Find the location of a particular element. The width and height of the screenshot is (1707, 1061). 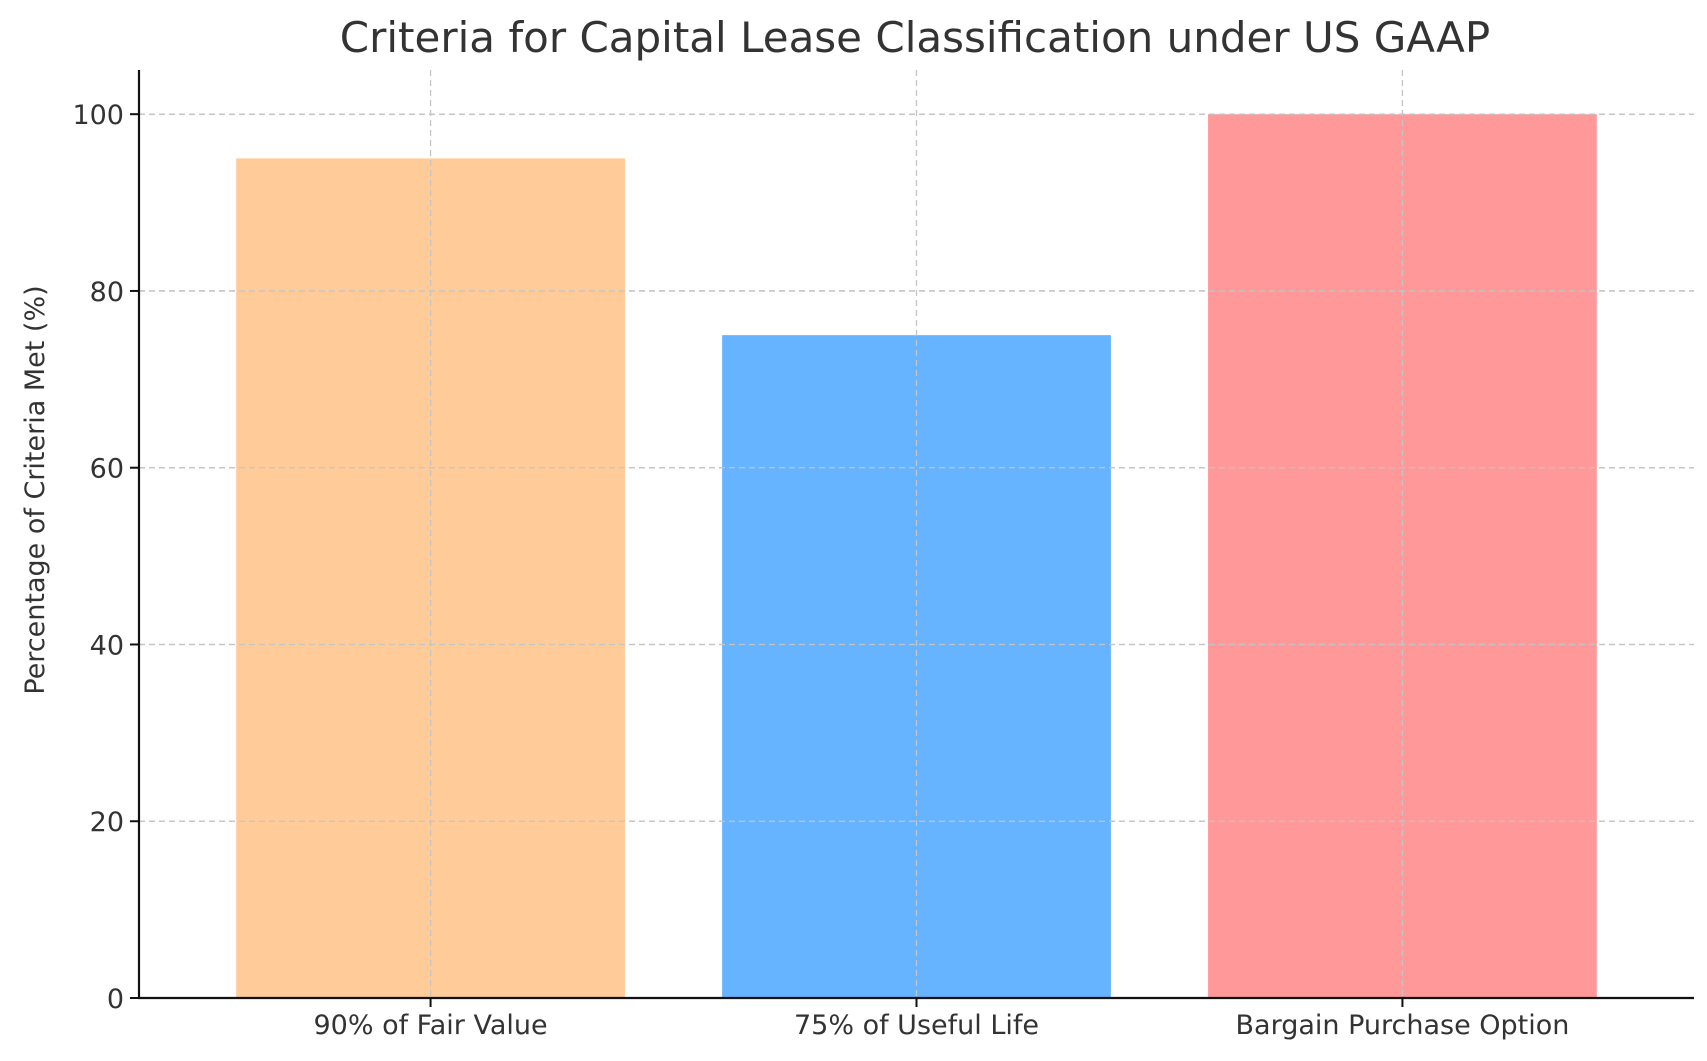

x-tick-label: Bargain Purchase Option is located at coordinates (1403, 1025).